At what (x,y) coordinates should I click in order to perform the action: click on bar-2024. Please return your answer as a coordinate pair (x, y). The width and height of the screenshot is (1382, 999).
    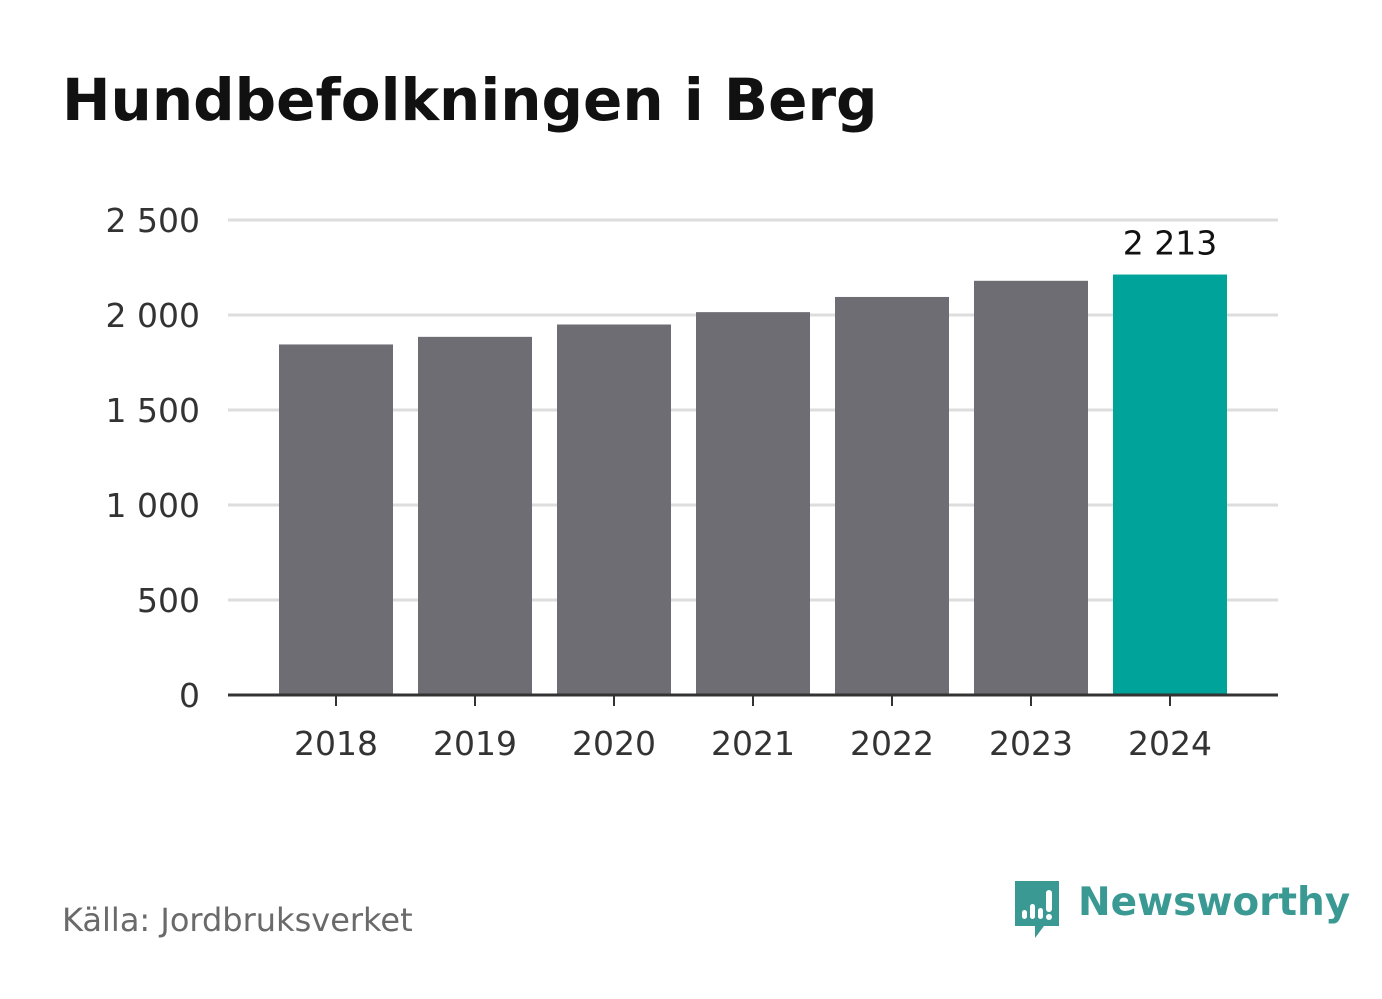
    Looking at the image, I should click on (1170, 484).